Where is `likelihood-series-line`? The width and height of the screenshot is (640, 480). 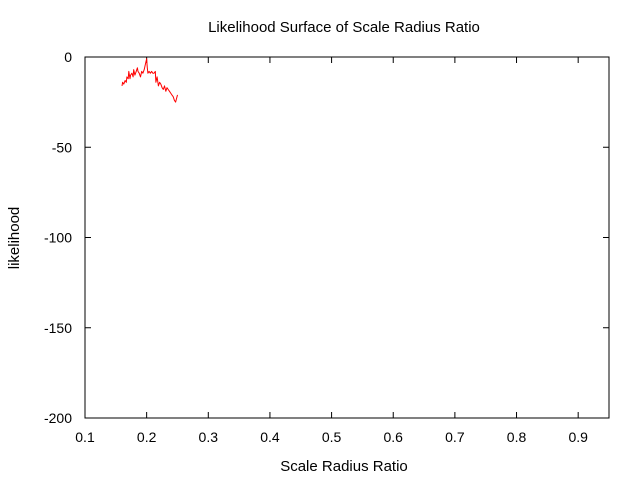 likelihood-series-line is located at coordinates (149, 80).